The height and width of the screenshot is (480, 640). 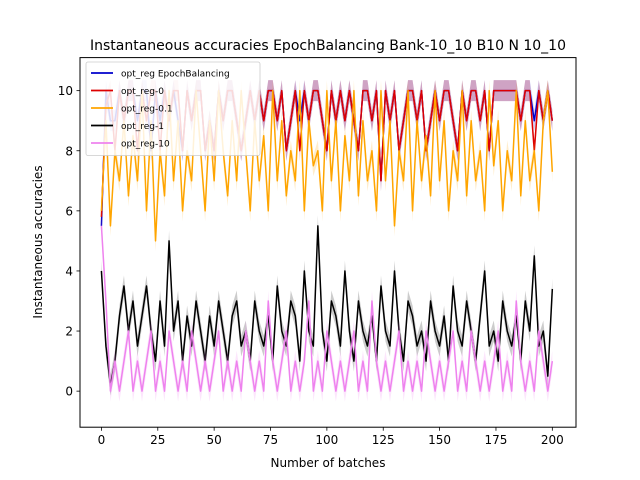 What do you see at coordinates (496, 440) in the screenshot?
I see `x-tick-label: 175` at bounding box center [496, 440].